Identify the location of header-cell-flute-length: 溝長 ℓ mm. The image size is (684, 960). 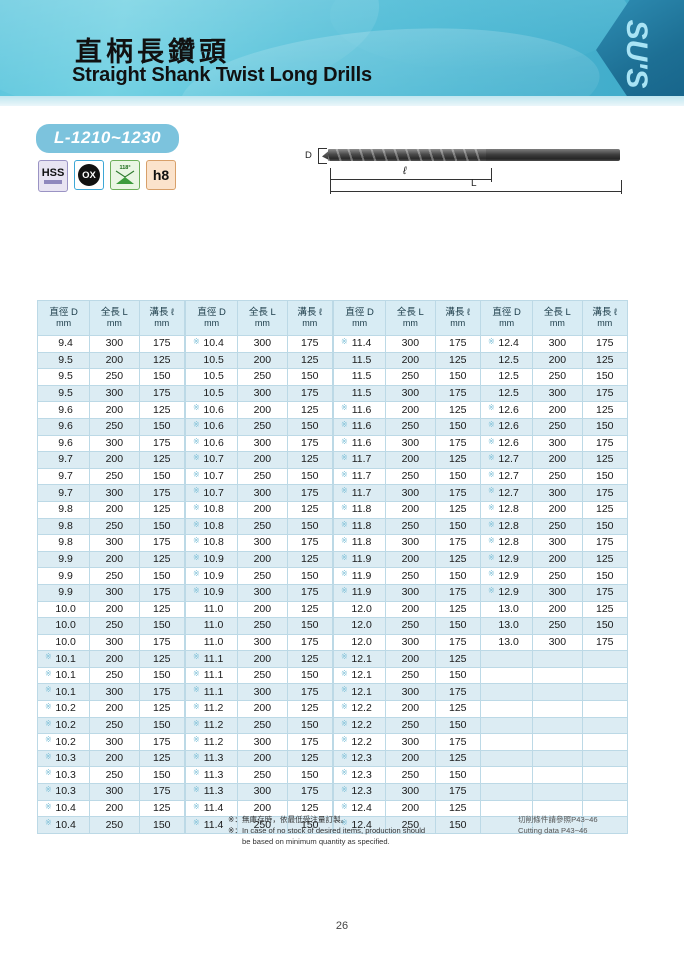
(605, 318).